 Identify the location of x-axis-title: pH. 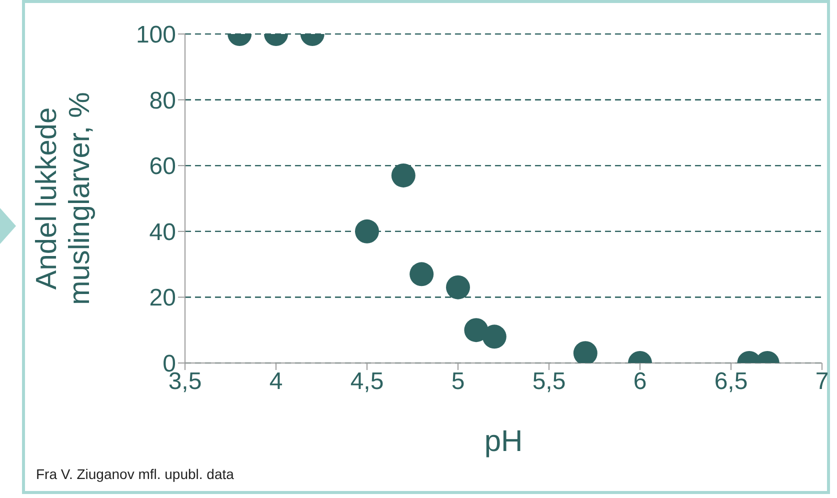
(503, 441).